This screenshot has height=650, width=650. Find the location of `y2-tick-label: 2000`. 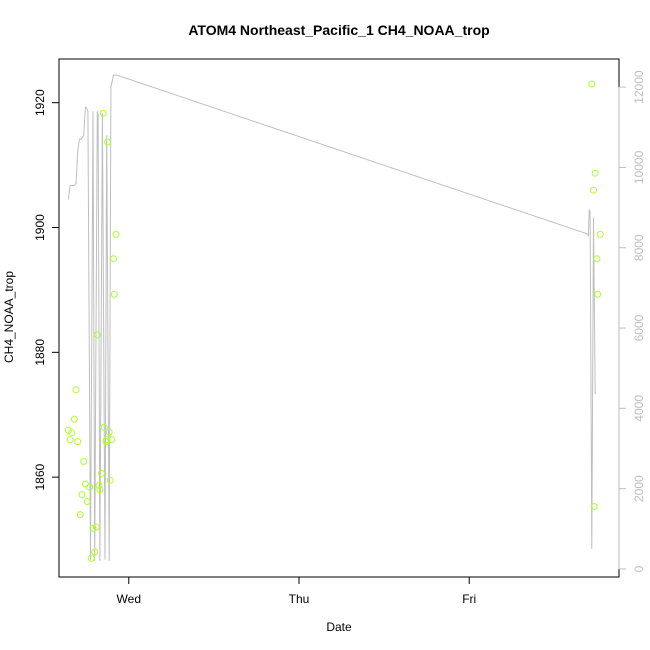

y2-tick-label: 2000 is located at coordinates (639, 488).